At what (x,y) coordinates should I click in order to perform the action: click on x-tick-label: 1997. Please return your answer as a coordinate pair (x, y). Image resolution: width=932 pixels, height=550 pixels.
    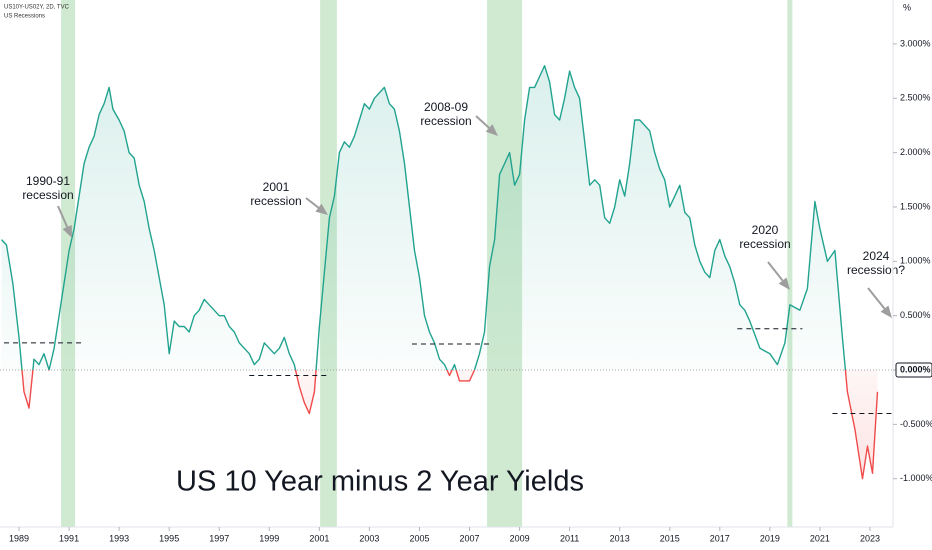
    Looking at the image, I should click on (219, 538).